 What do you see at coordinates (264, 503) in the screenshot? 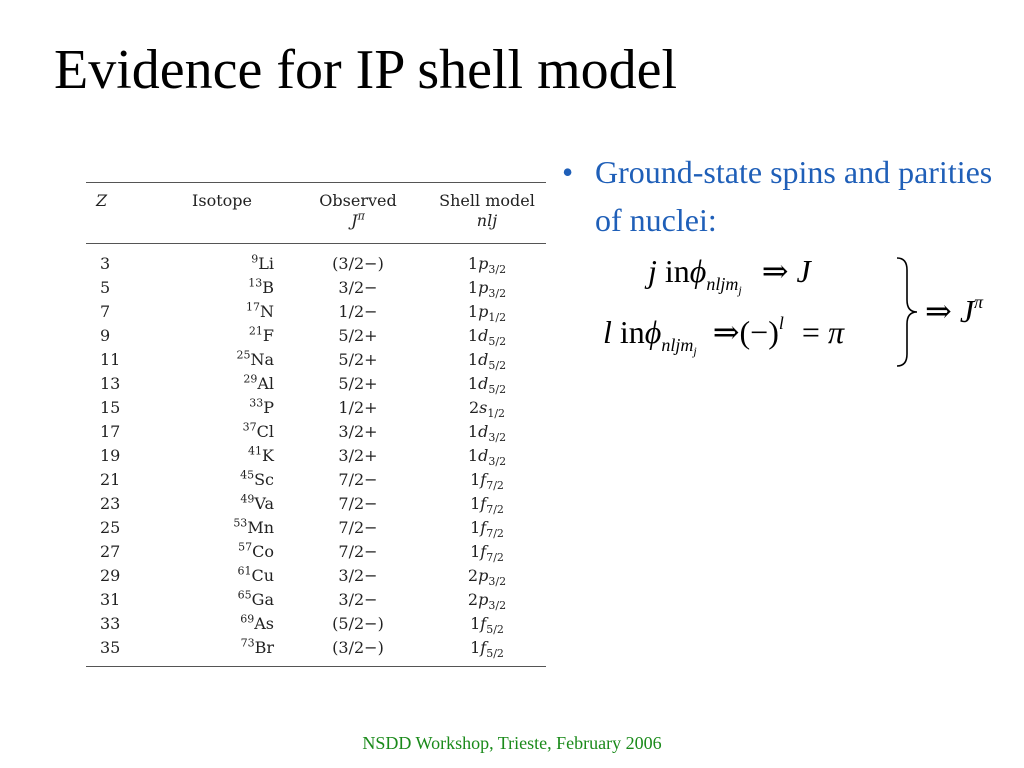
I see `element-symbol: Va` at bounding box center [264, 503].